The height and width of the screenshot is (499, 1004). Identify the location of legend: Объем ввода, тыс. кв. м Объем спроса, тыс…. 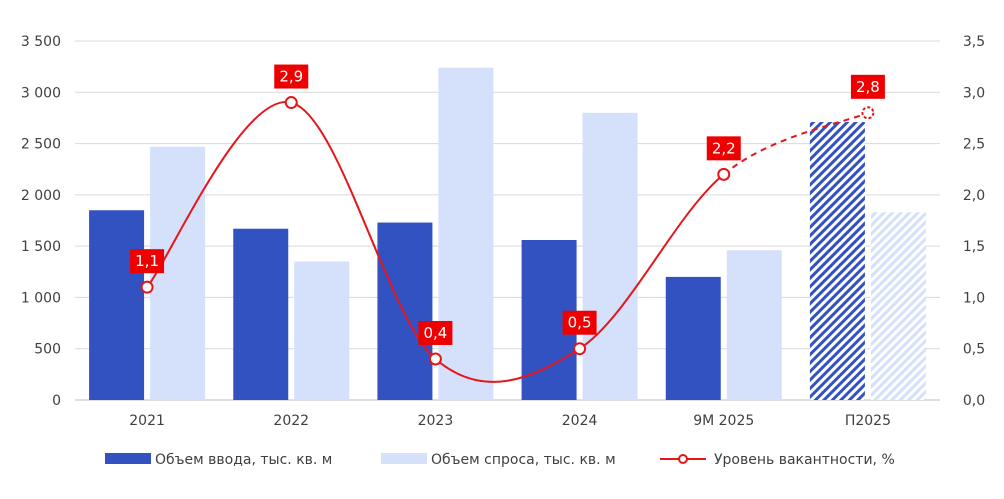
(500, 460).